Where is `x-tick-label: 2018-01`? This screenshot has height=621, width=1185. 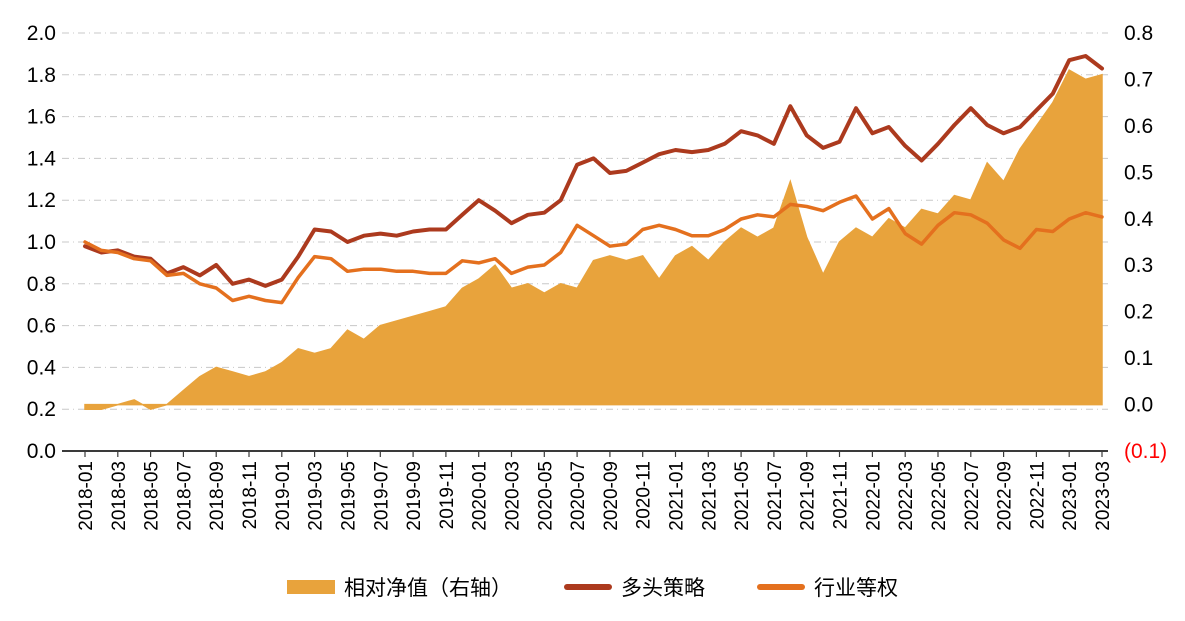 x-tick-label: 2018-01 is located at coordinates (86, 496).